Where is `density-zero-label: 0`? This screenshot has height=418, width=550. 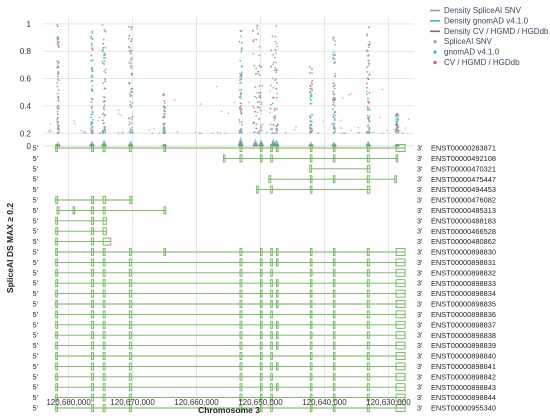 density-zero-label: 0 is located at coordinates (29, 146).